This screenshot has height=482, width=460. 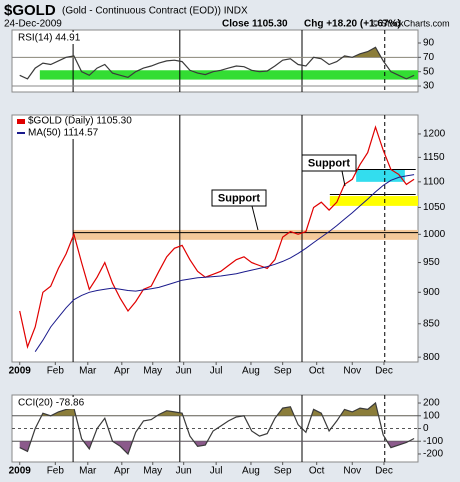 What do you see at coordinates (429, 71) in the screenshot?
I see `y-tick-label: 50` at bounding box center [429, 71].